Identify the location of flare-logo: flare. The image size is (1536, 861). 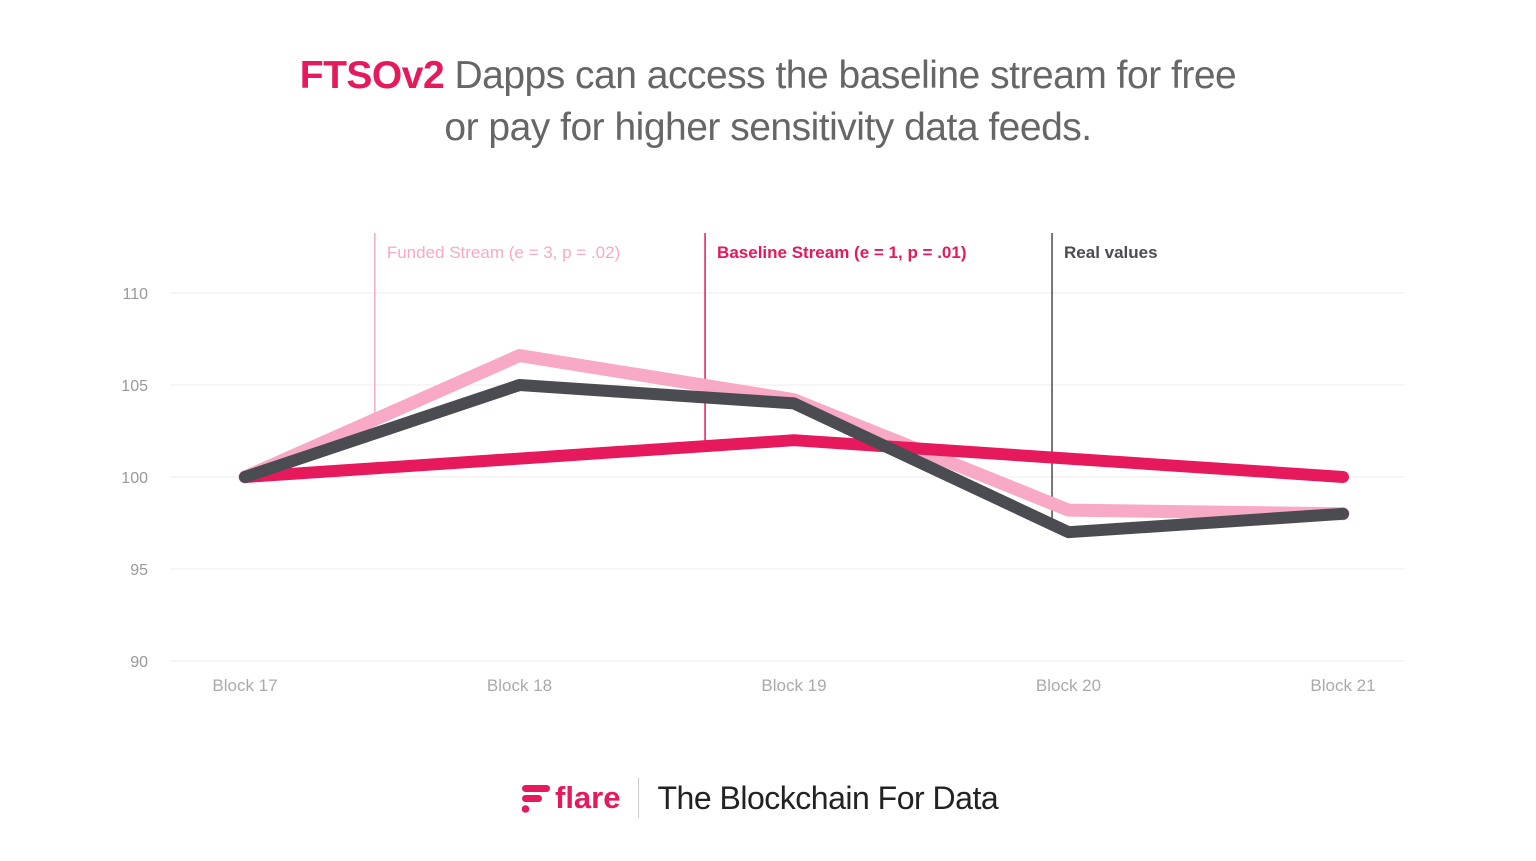
(569, 798).